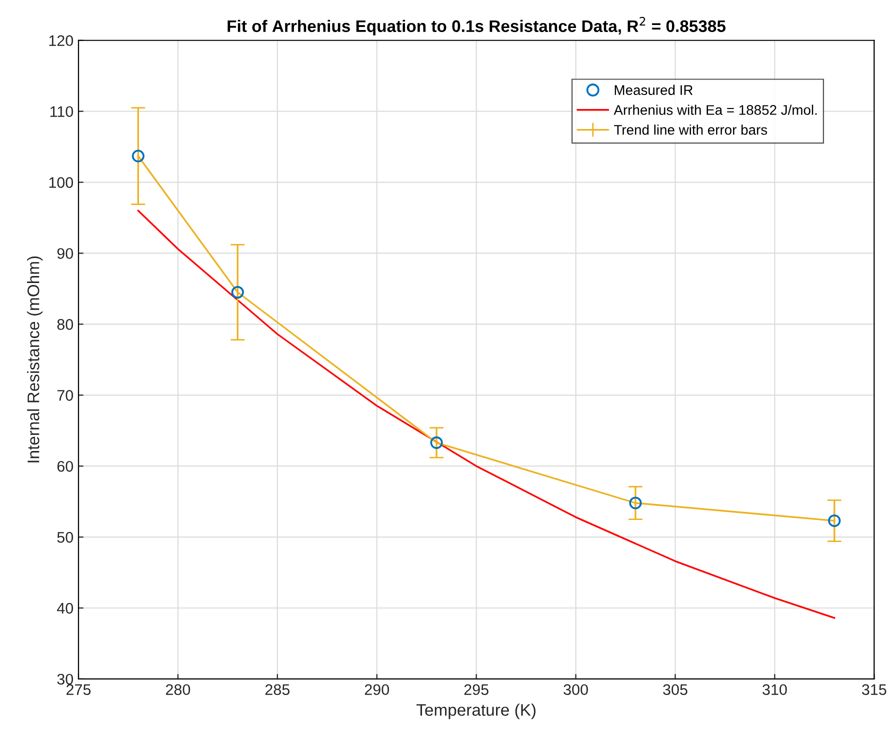 This screenshot has width=892, height=734. Describe the element at coordinates (65, 253) in the screenshot. I see `y-tick-label: 90` at that location.